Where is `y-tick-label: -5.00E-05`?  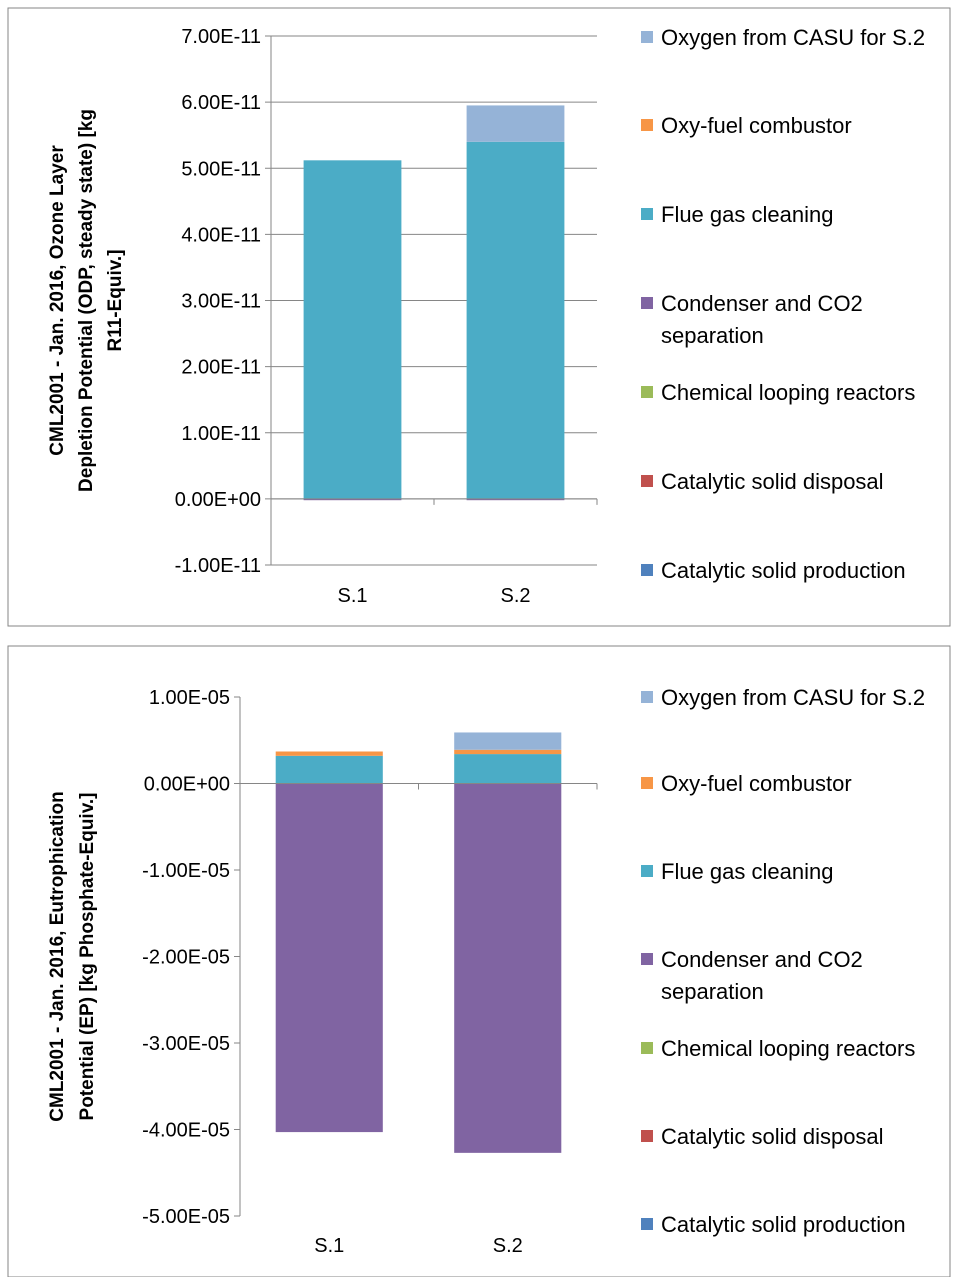
y-tick-label: -5.00E-05 is located at coordinates (186, 1217).